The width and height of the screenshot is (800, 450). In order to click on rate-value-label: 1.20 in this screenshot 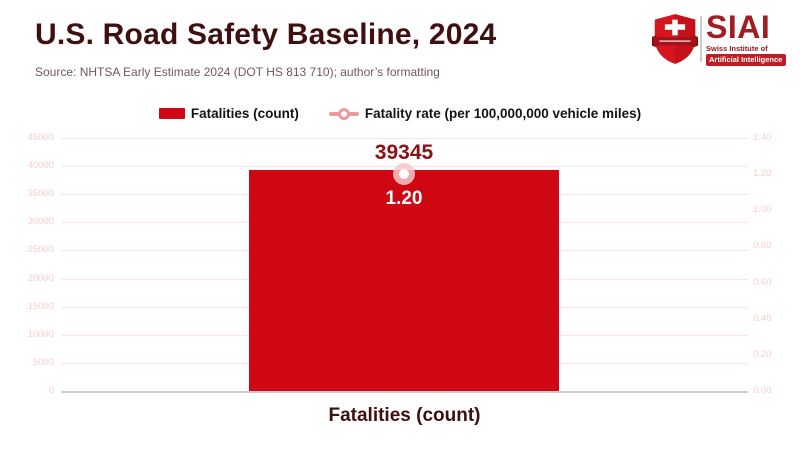, I will do `click(404, 199)`.